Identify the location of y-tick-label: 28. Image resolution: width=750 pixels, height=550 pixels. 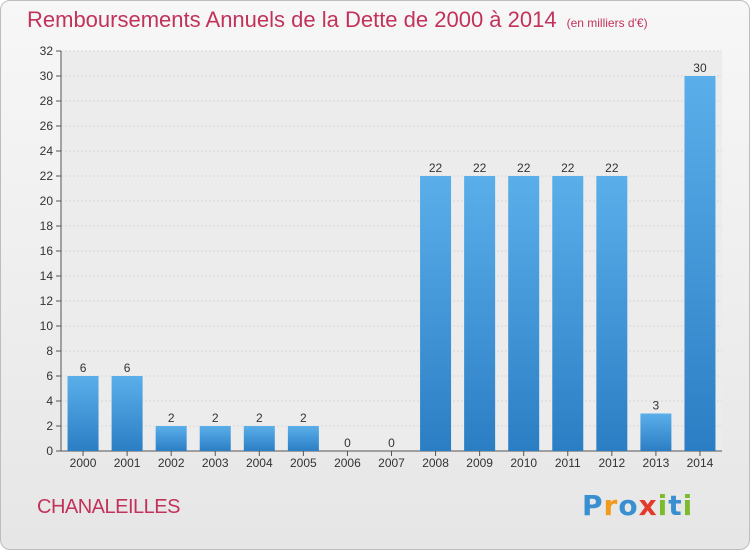
(47, 101).